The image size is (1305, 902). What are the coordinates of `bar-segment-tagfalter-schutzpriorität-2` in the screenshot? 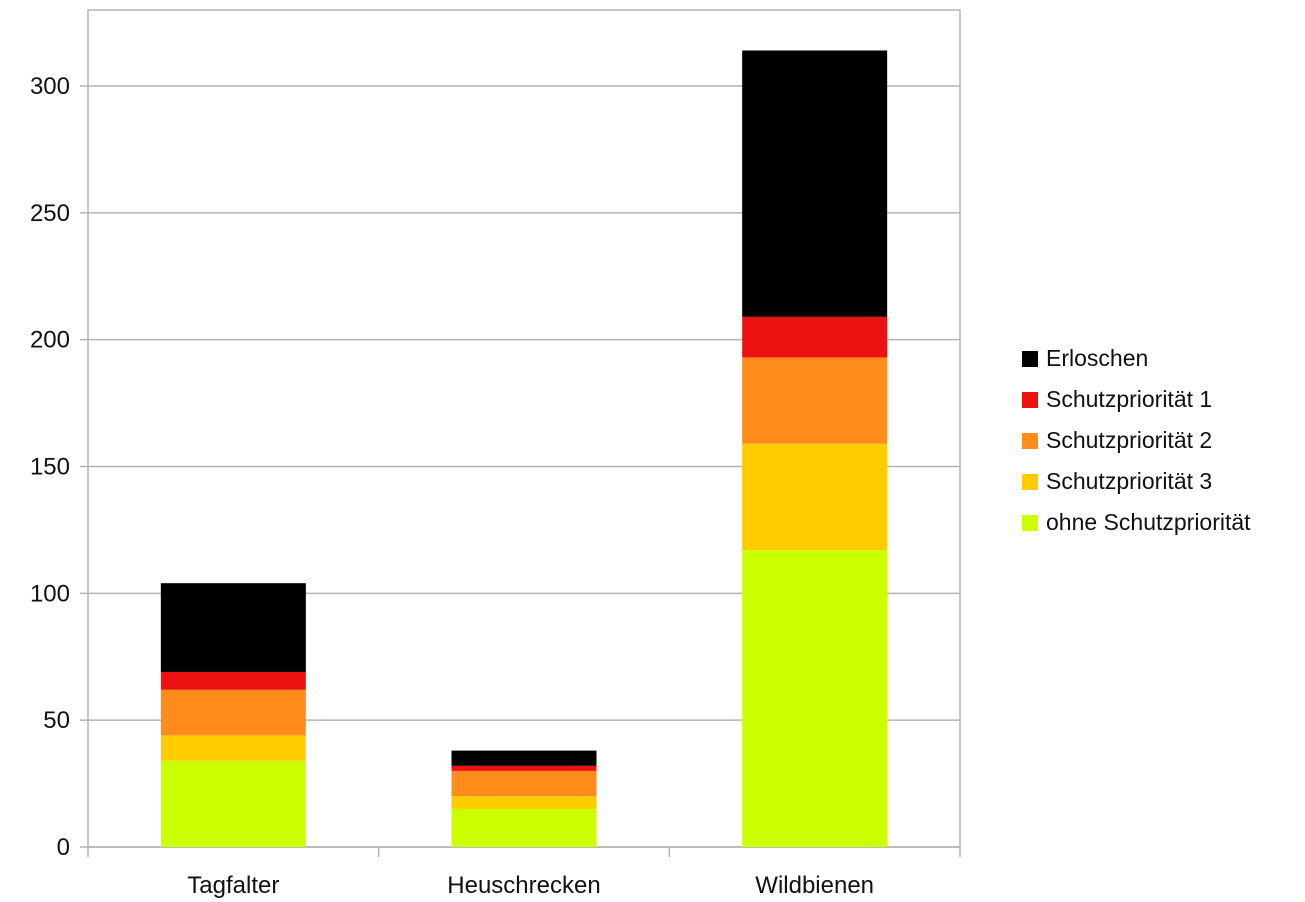 It's located at (233, 712).